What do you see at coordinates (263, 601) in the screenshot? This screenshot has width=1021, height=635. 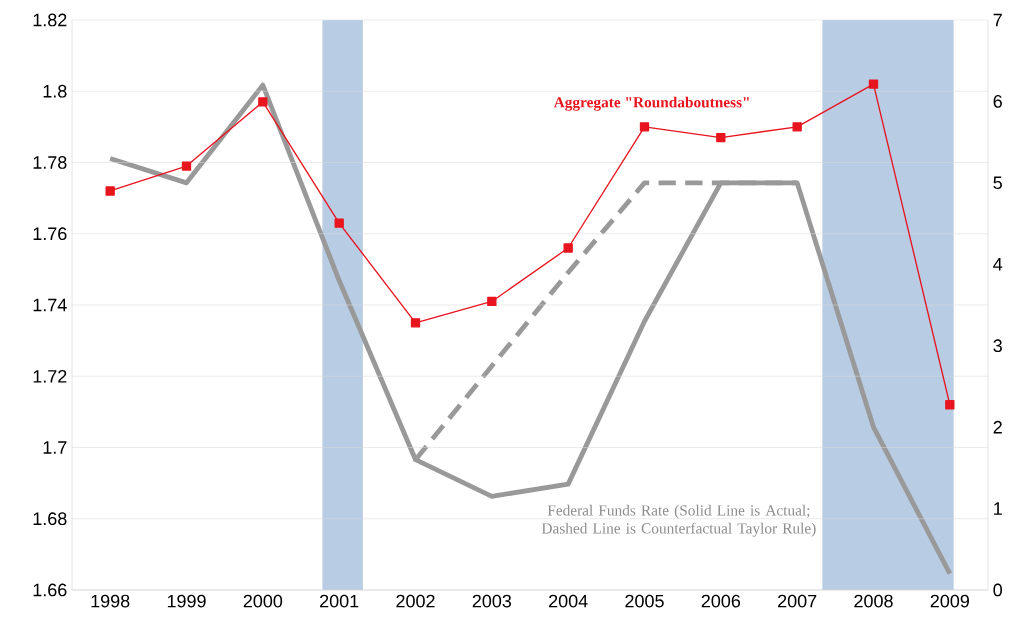 I see `x-tick-label: 2000` at bounding box center [263, 601].